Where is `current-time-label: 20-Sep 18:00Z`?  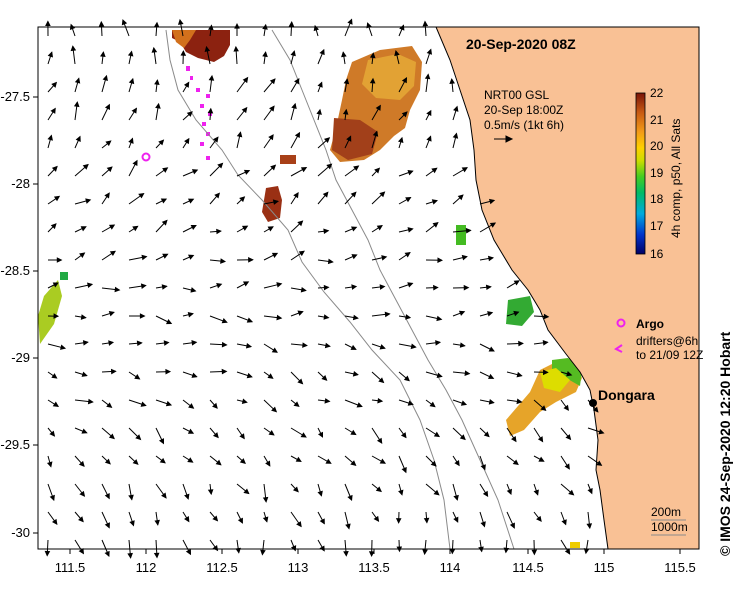 current-time-label: 20-Sep 18:00Z is located at coordinates (523, 110).